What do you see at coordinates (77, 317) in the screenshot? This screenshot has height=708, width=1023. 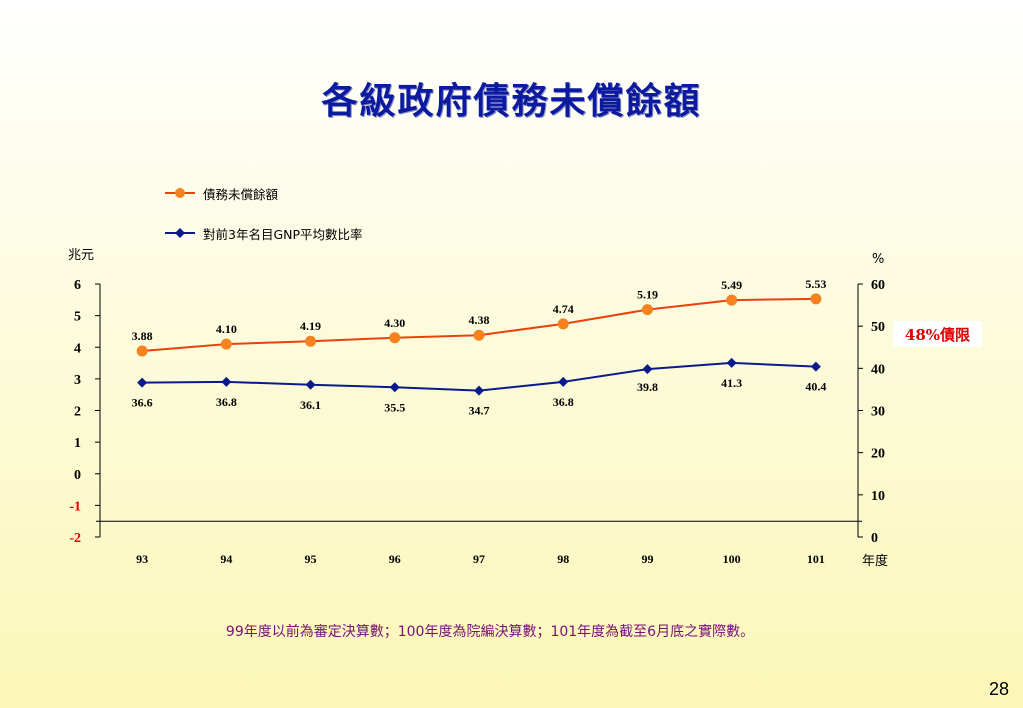 I see `left-axis-tick-label: 5` at bounding box center [77, 317].